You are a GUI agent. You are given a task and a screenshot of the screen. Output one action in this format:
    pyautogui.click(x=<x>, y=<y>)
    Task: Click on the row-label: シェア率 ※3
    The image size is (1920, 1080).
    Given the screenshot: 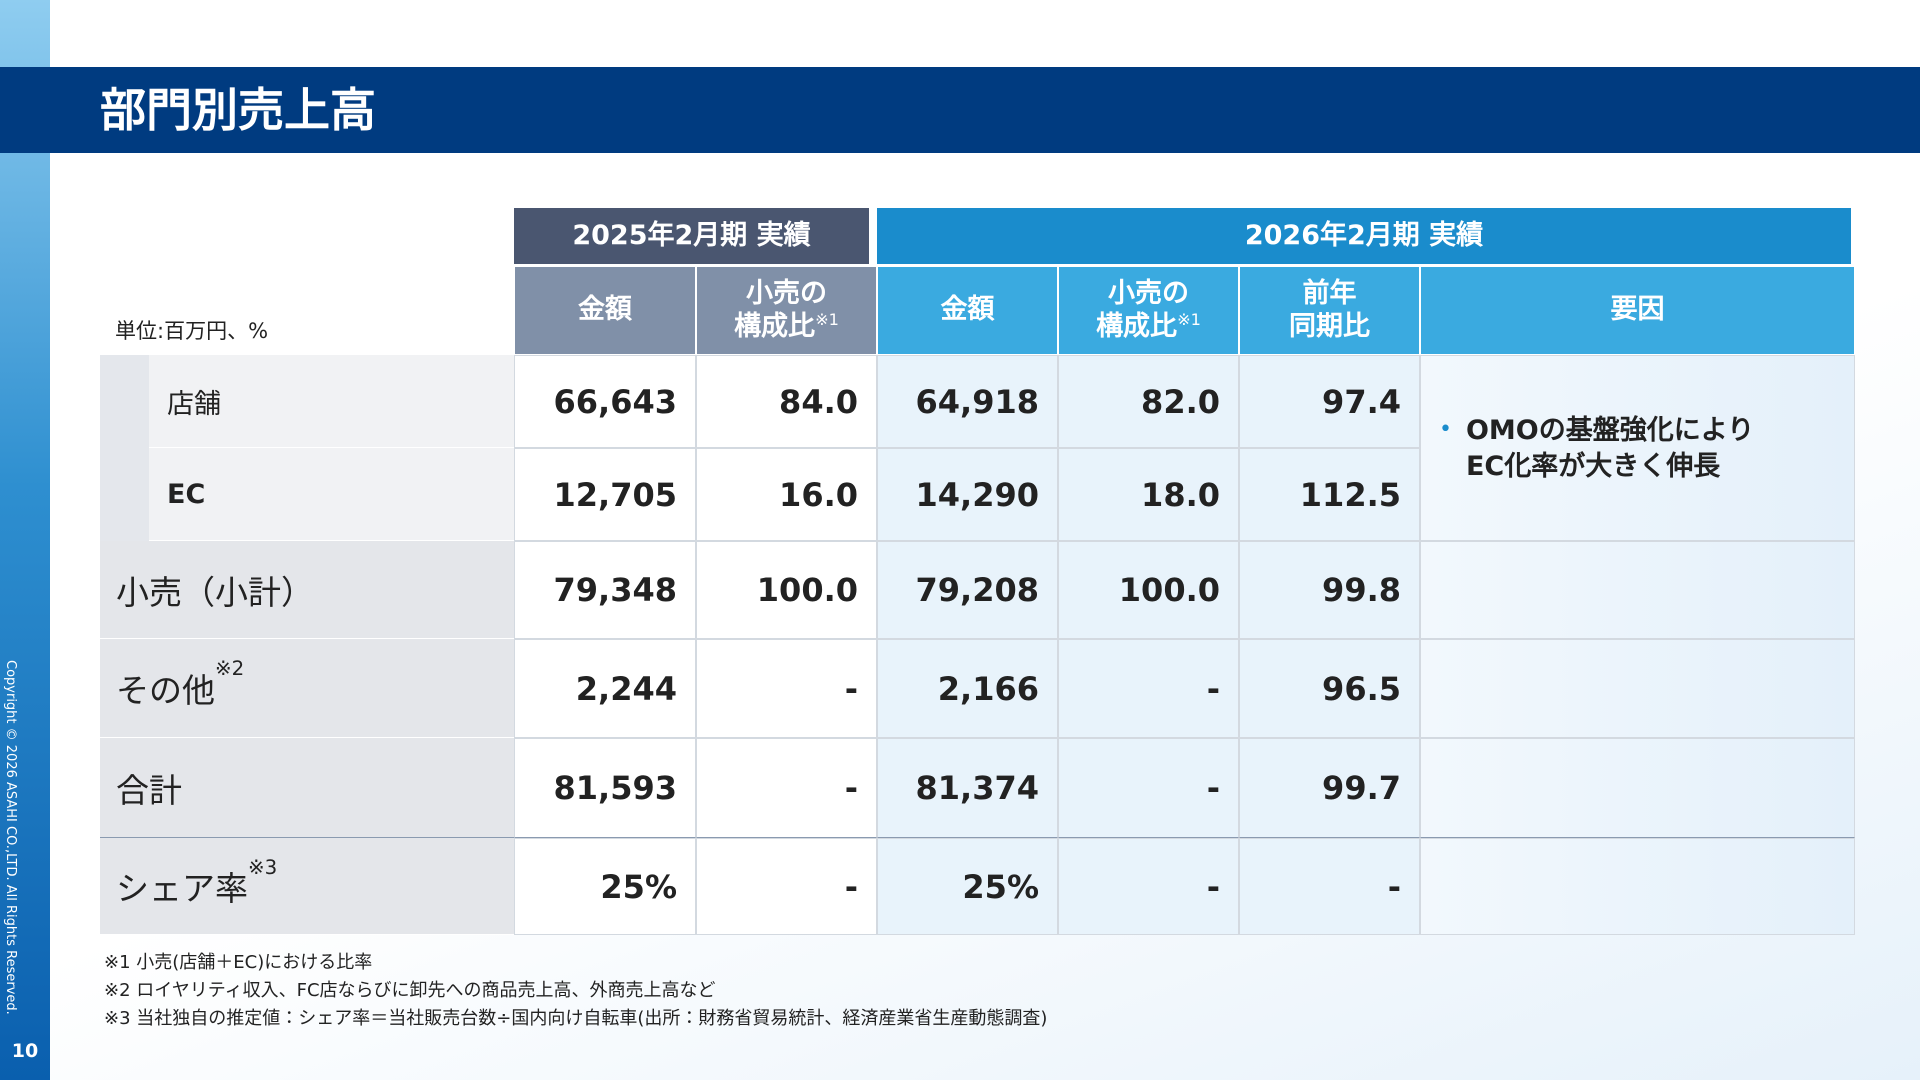 What is the action you would take?
    pyautogui.click(x=307, y=886)
    